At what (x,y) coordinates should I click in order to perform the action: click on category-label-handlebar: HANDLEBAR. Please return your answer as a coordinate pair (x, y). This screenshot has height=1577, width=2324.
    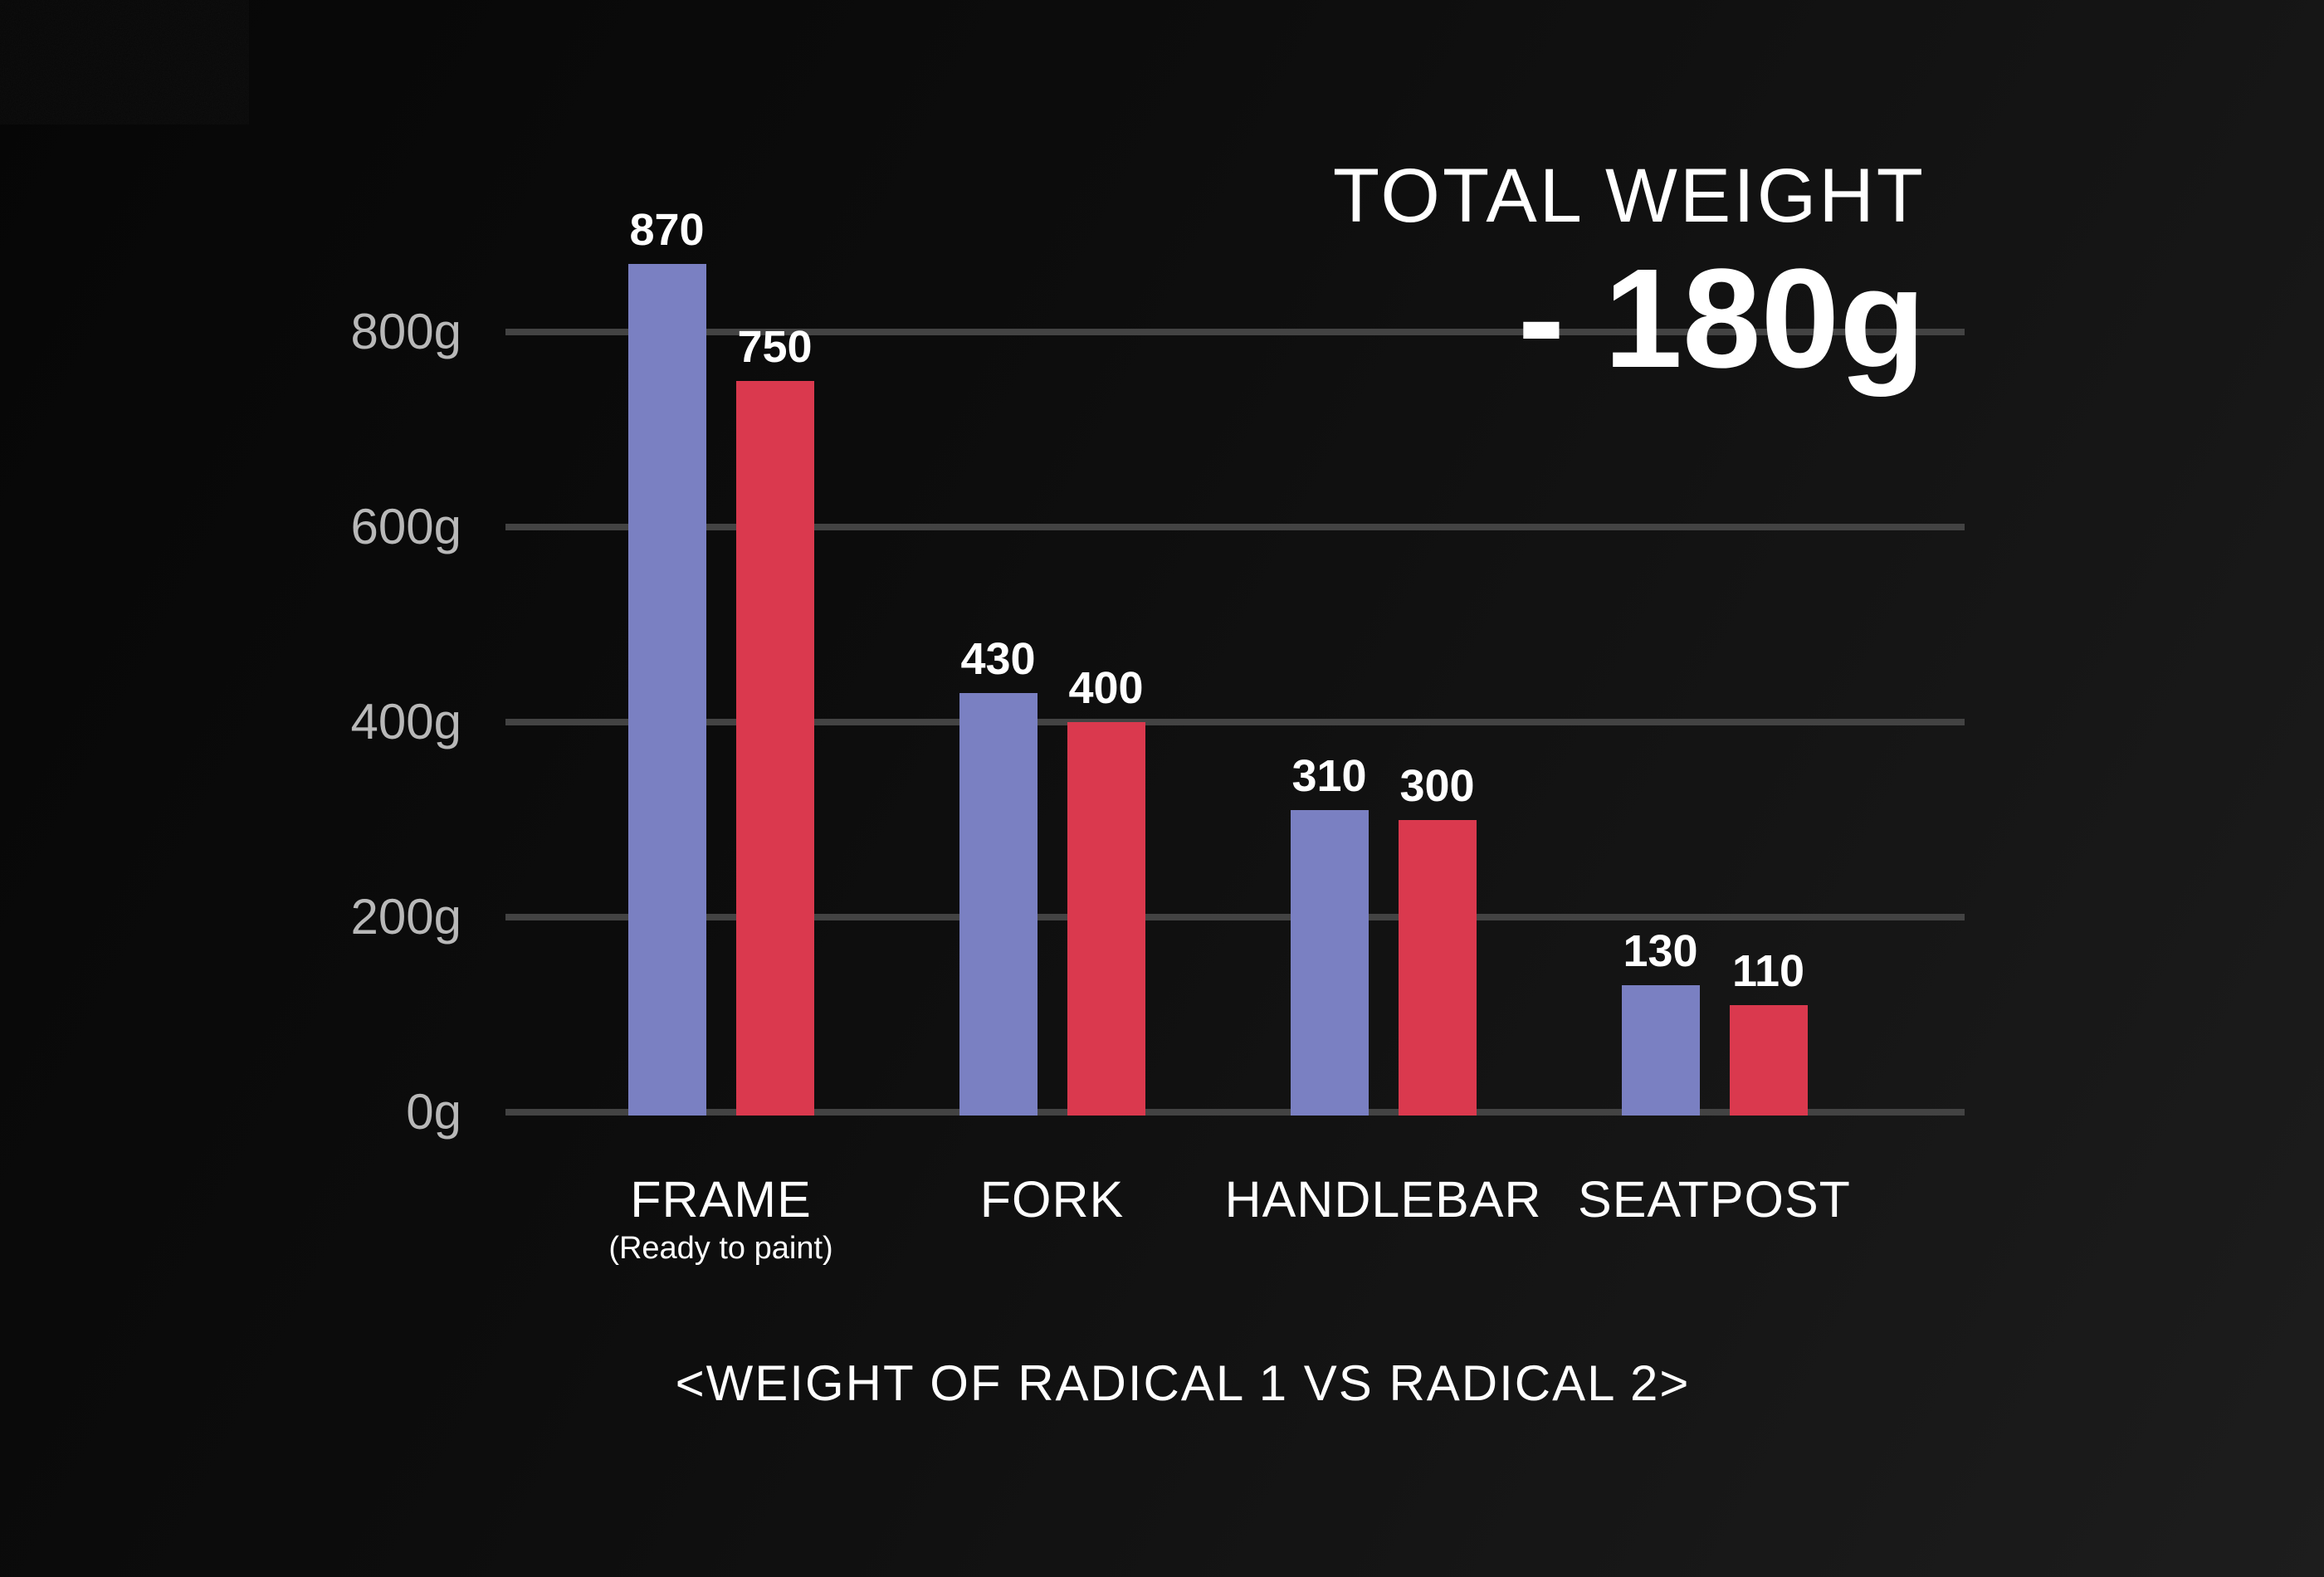
    Looking at the image, I should click on (1383, 1199).